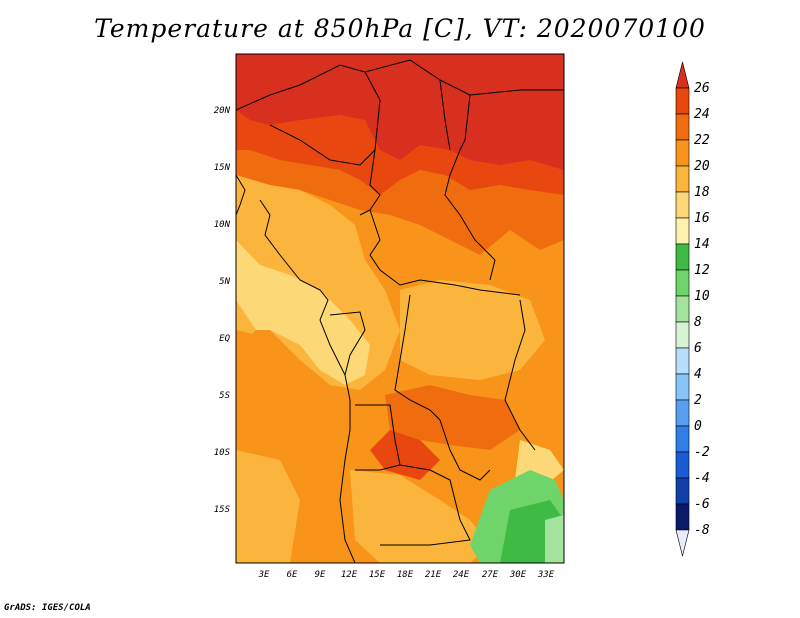 This screenshot has height=618, width=800. I want to click on colorbar-label: 8, so click(698, 322).